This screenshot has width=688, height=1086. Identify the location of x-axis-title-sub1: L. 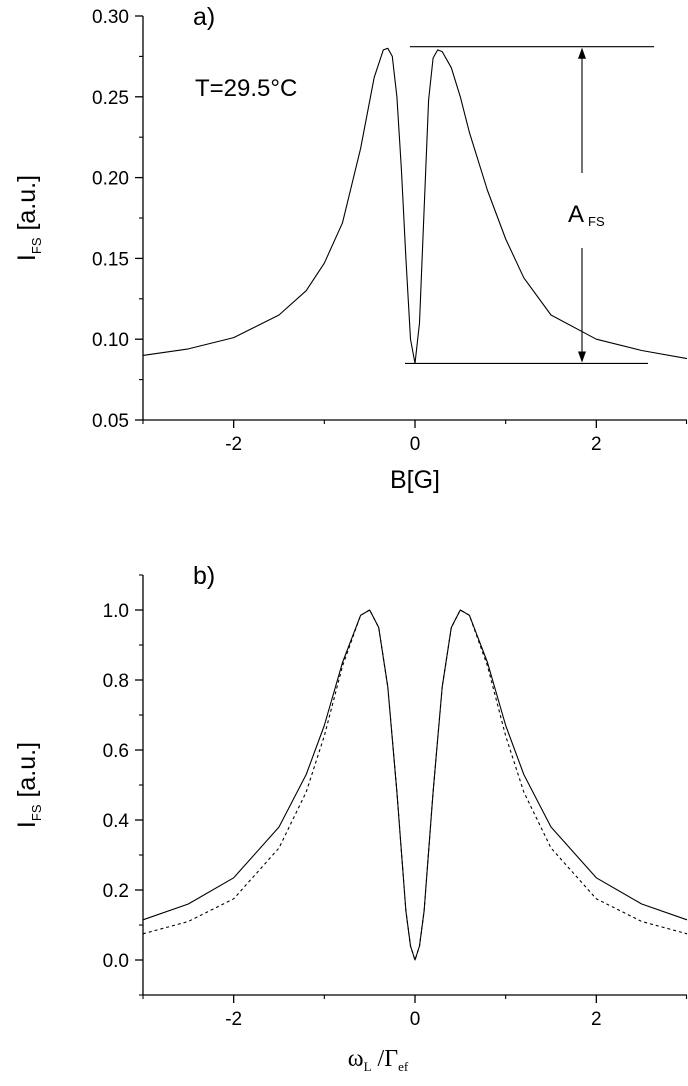
(368, 1066).